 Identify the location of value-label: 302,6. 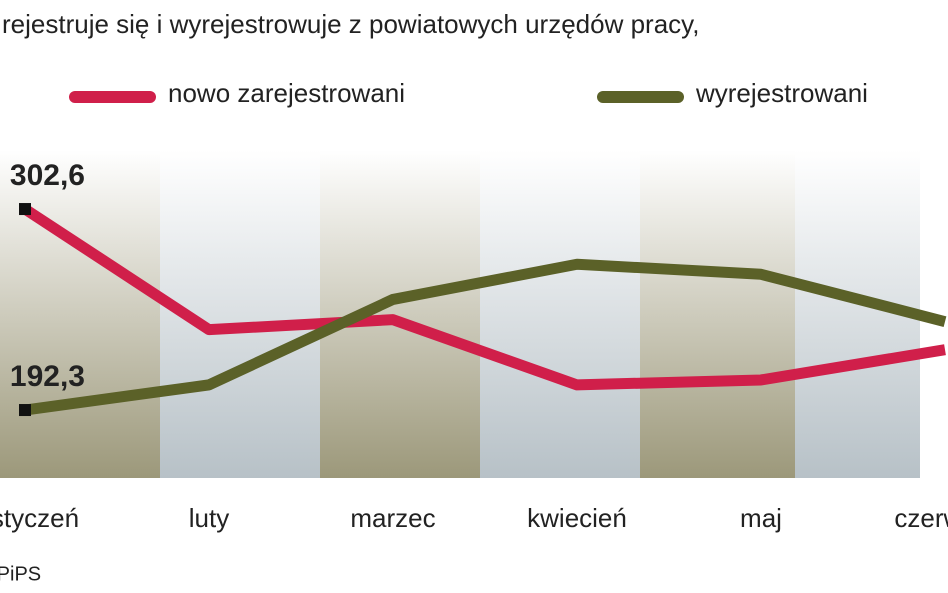
(47, 175).